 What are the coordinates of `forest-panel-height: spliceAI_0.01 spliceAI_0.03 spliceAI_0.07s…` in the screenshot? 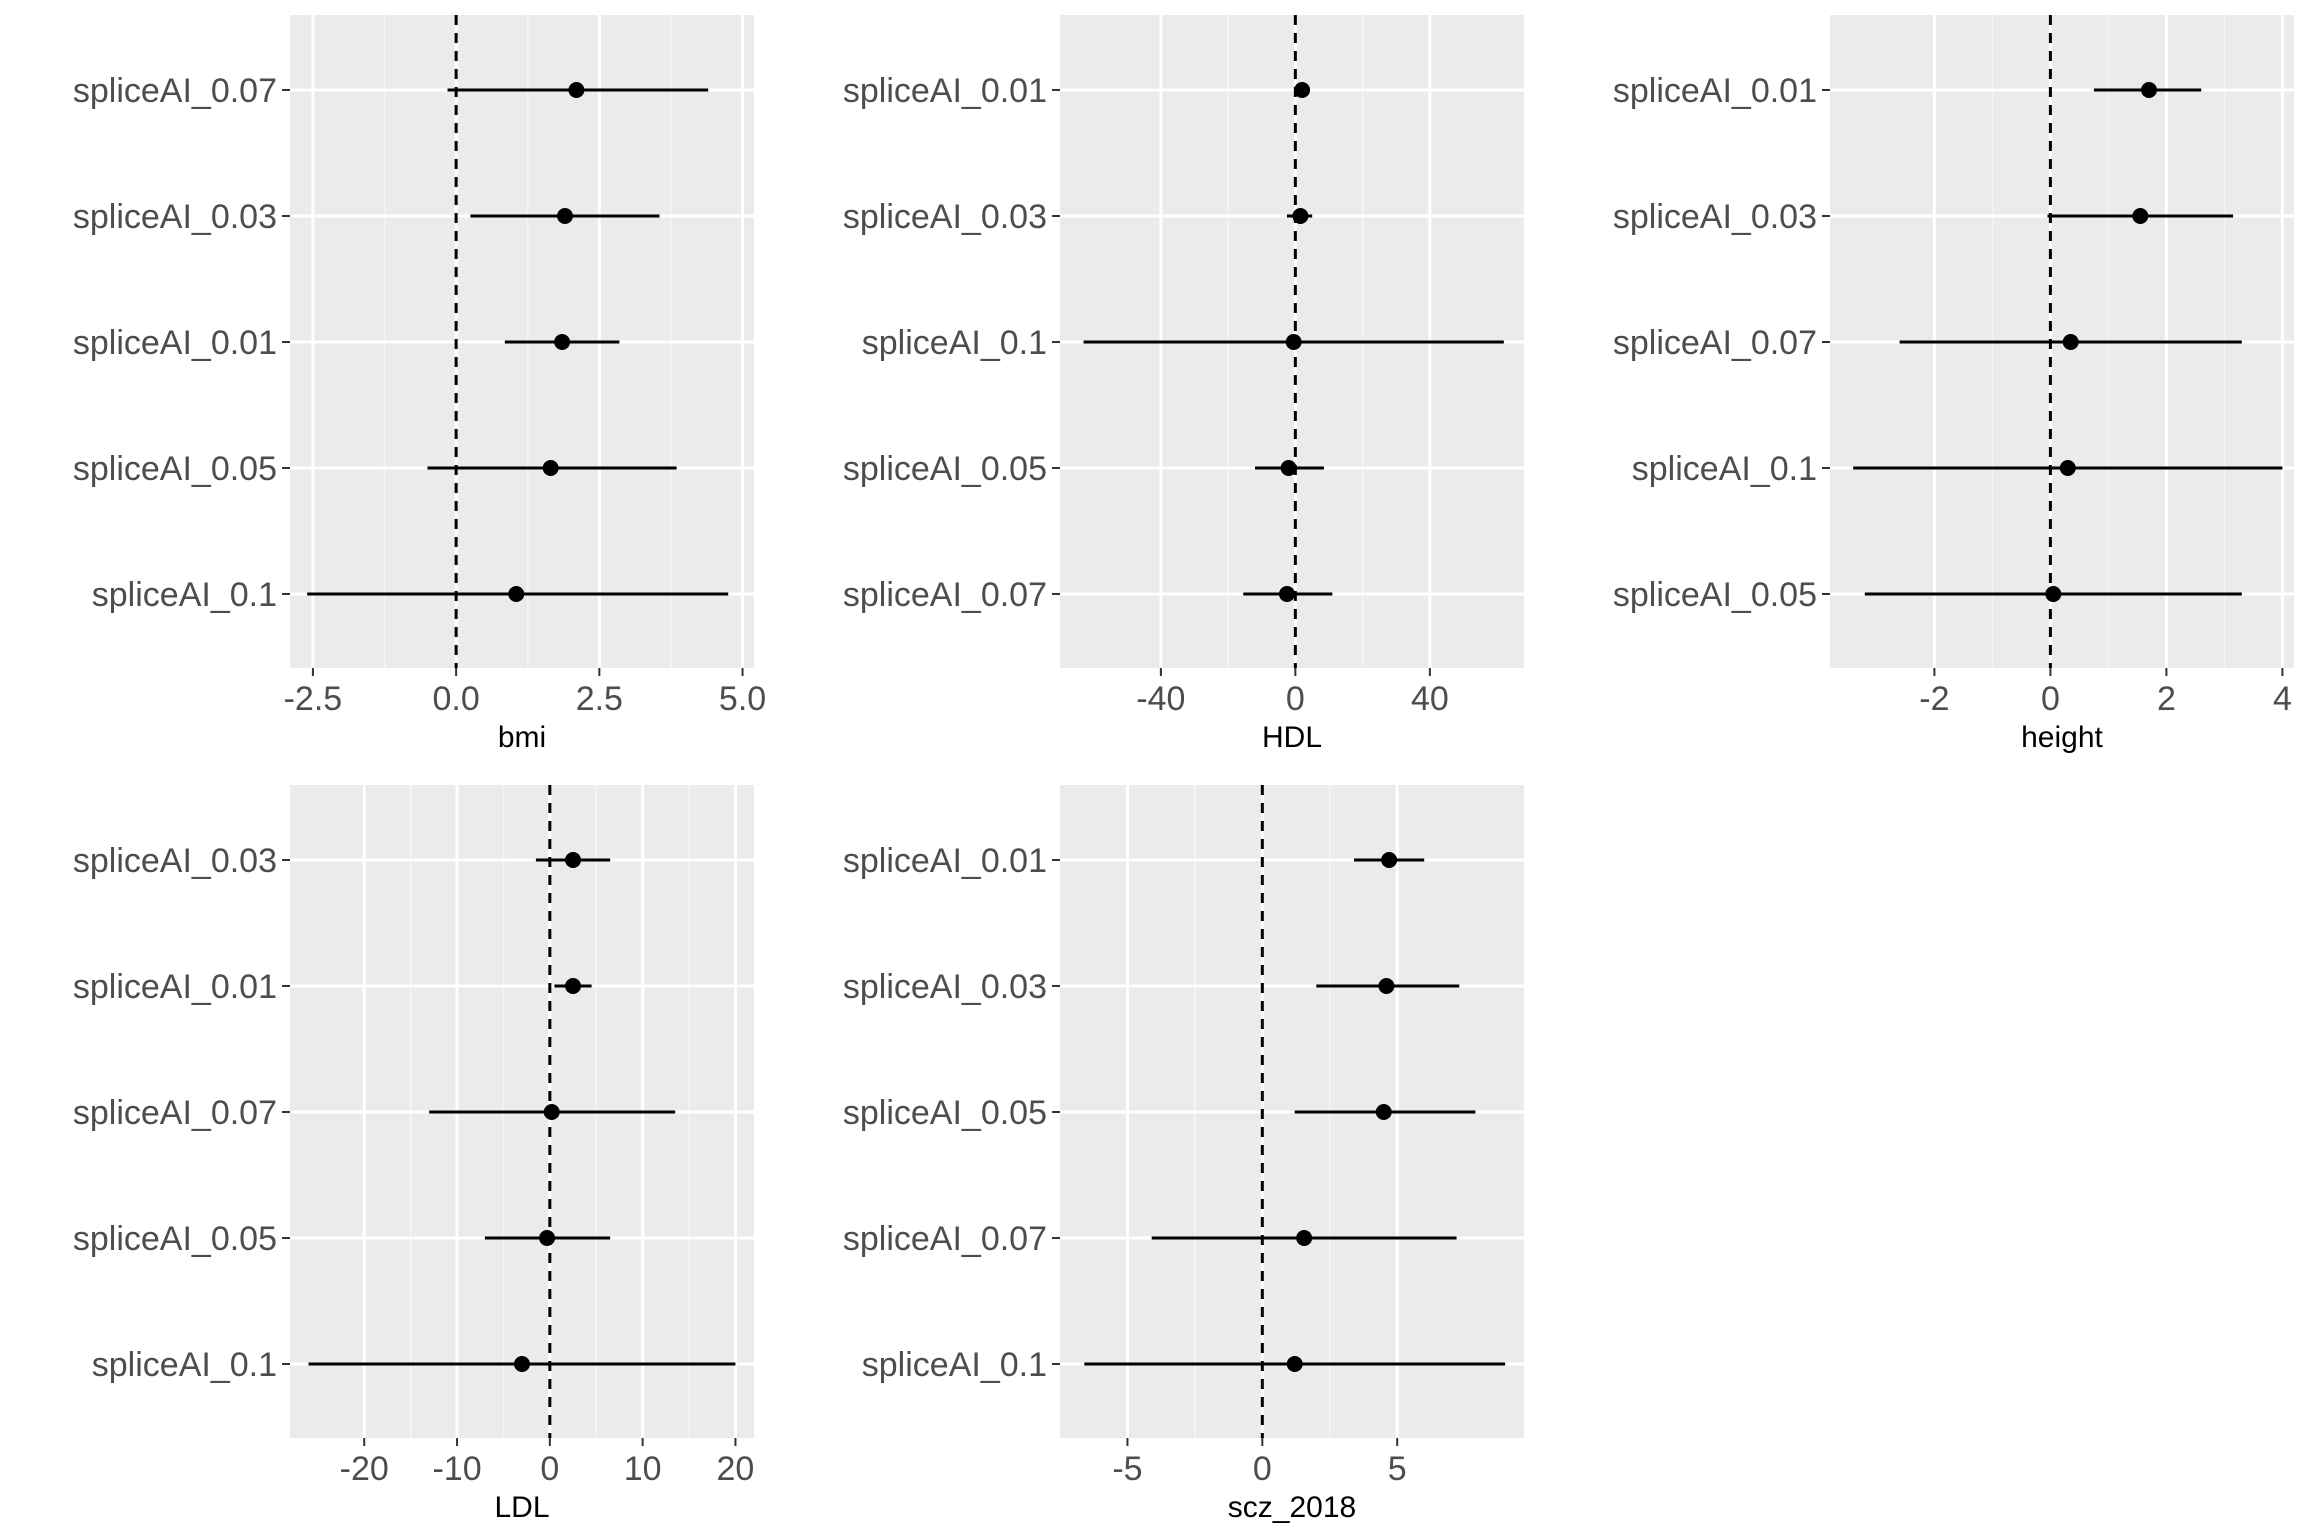 It's located at (1953, 384).